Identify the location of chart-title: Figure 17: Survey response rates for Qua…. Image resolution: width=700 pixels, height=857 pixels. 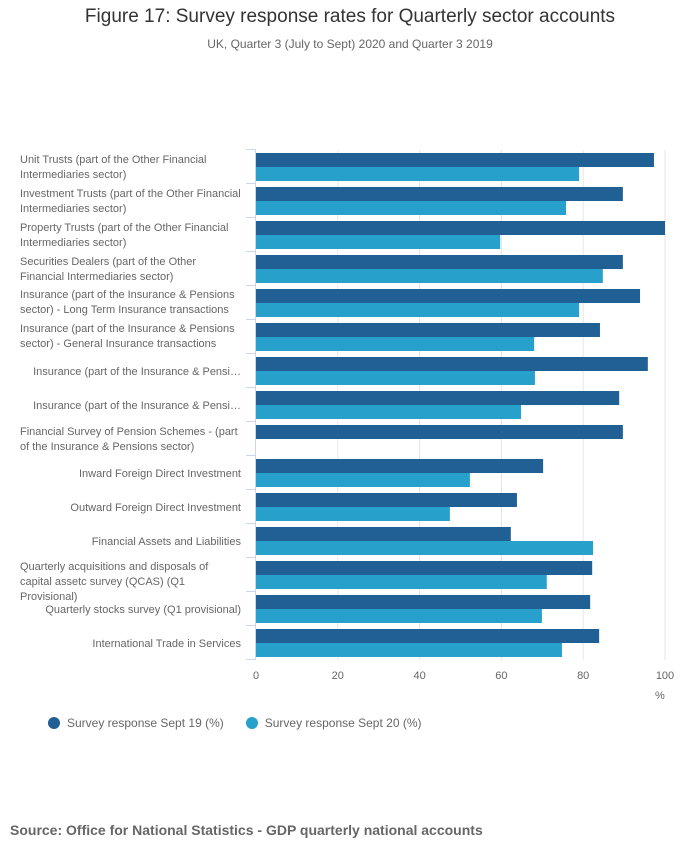
(350, 16).